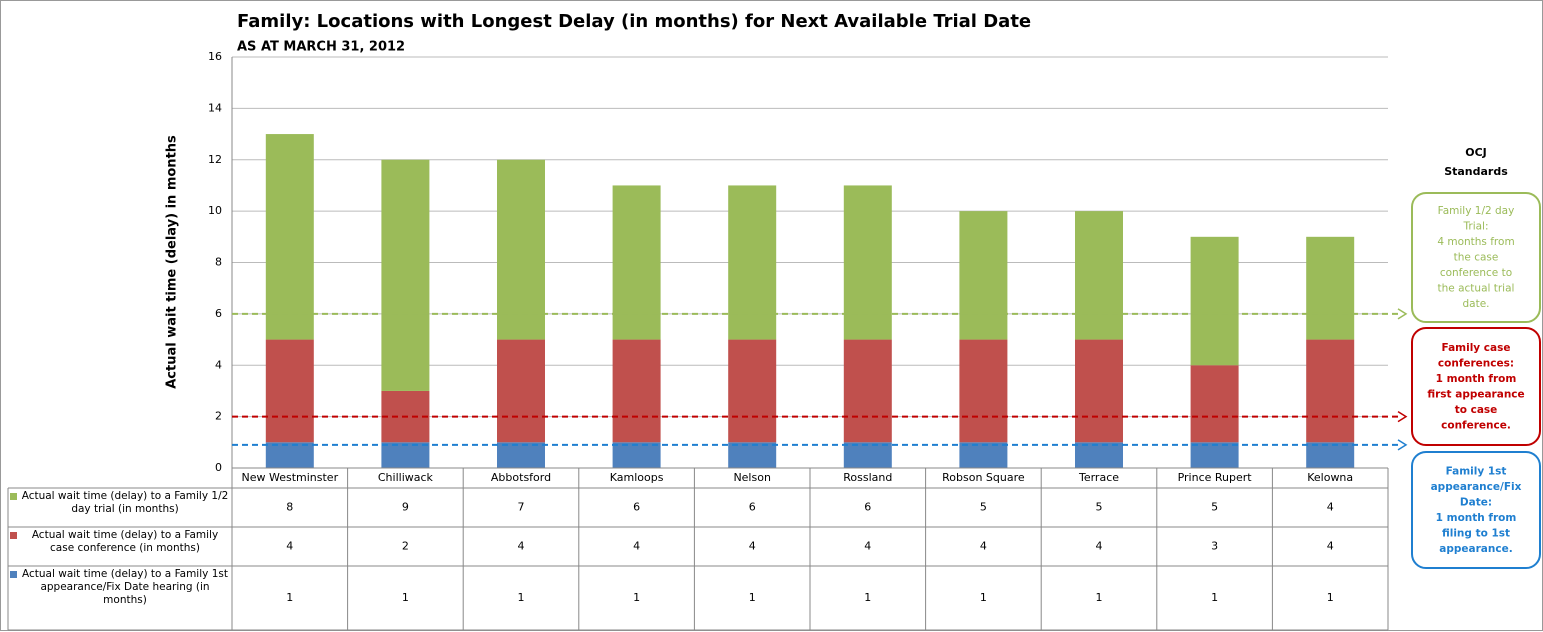  Describe the element at coordinates (752, 477) in the screenshot. I see `x-tick-label: Nelson` at that location.